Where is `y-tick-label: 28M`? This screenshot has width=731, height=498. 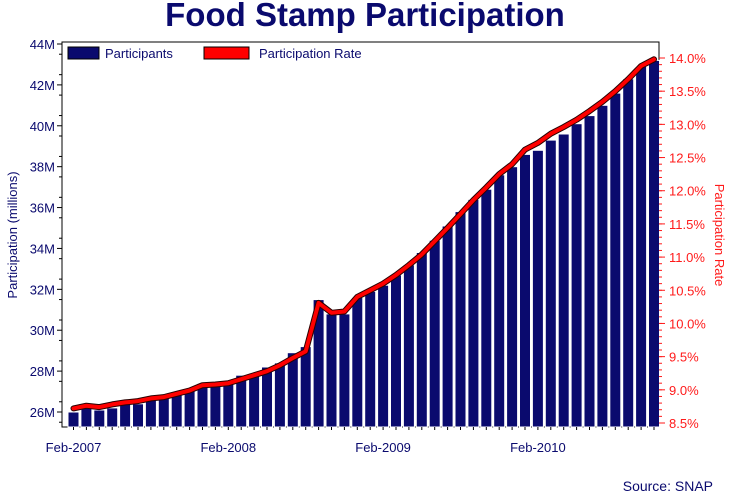 y-tick-label: 28M is located at coordinates (42, 371).